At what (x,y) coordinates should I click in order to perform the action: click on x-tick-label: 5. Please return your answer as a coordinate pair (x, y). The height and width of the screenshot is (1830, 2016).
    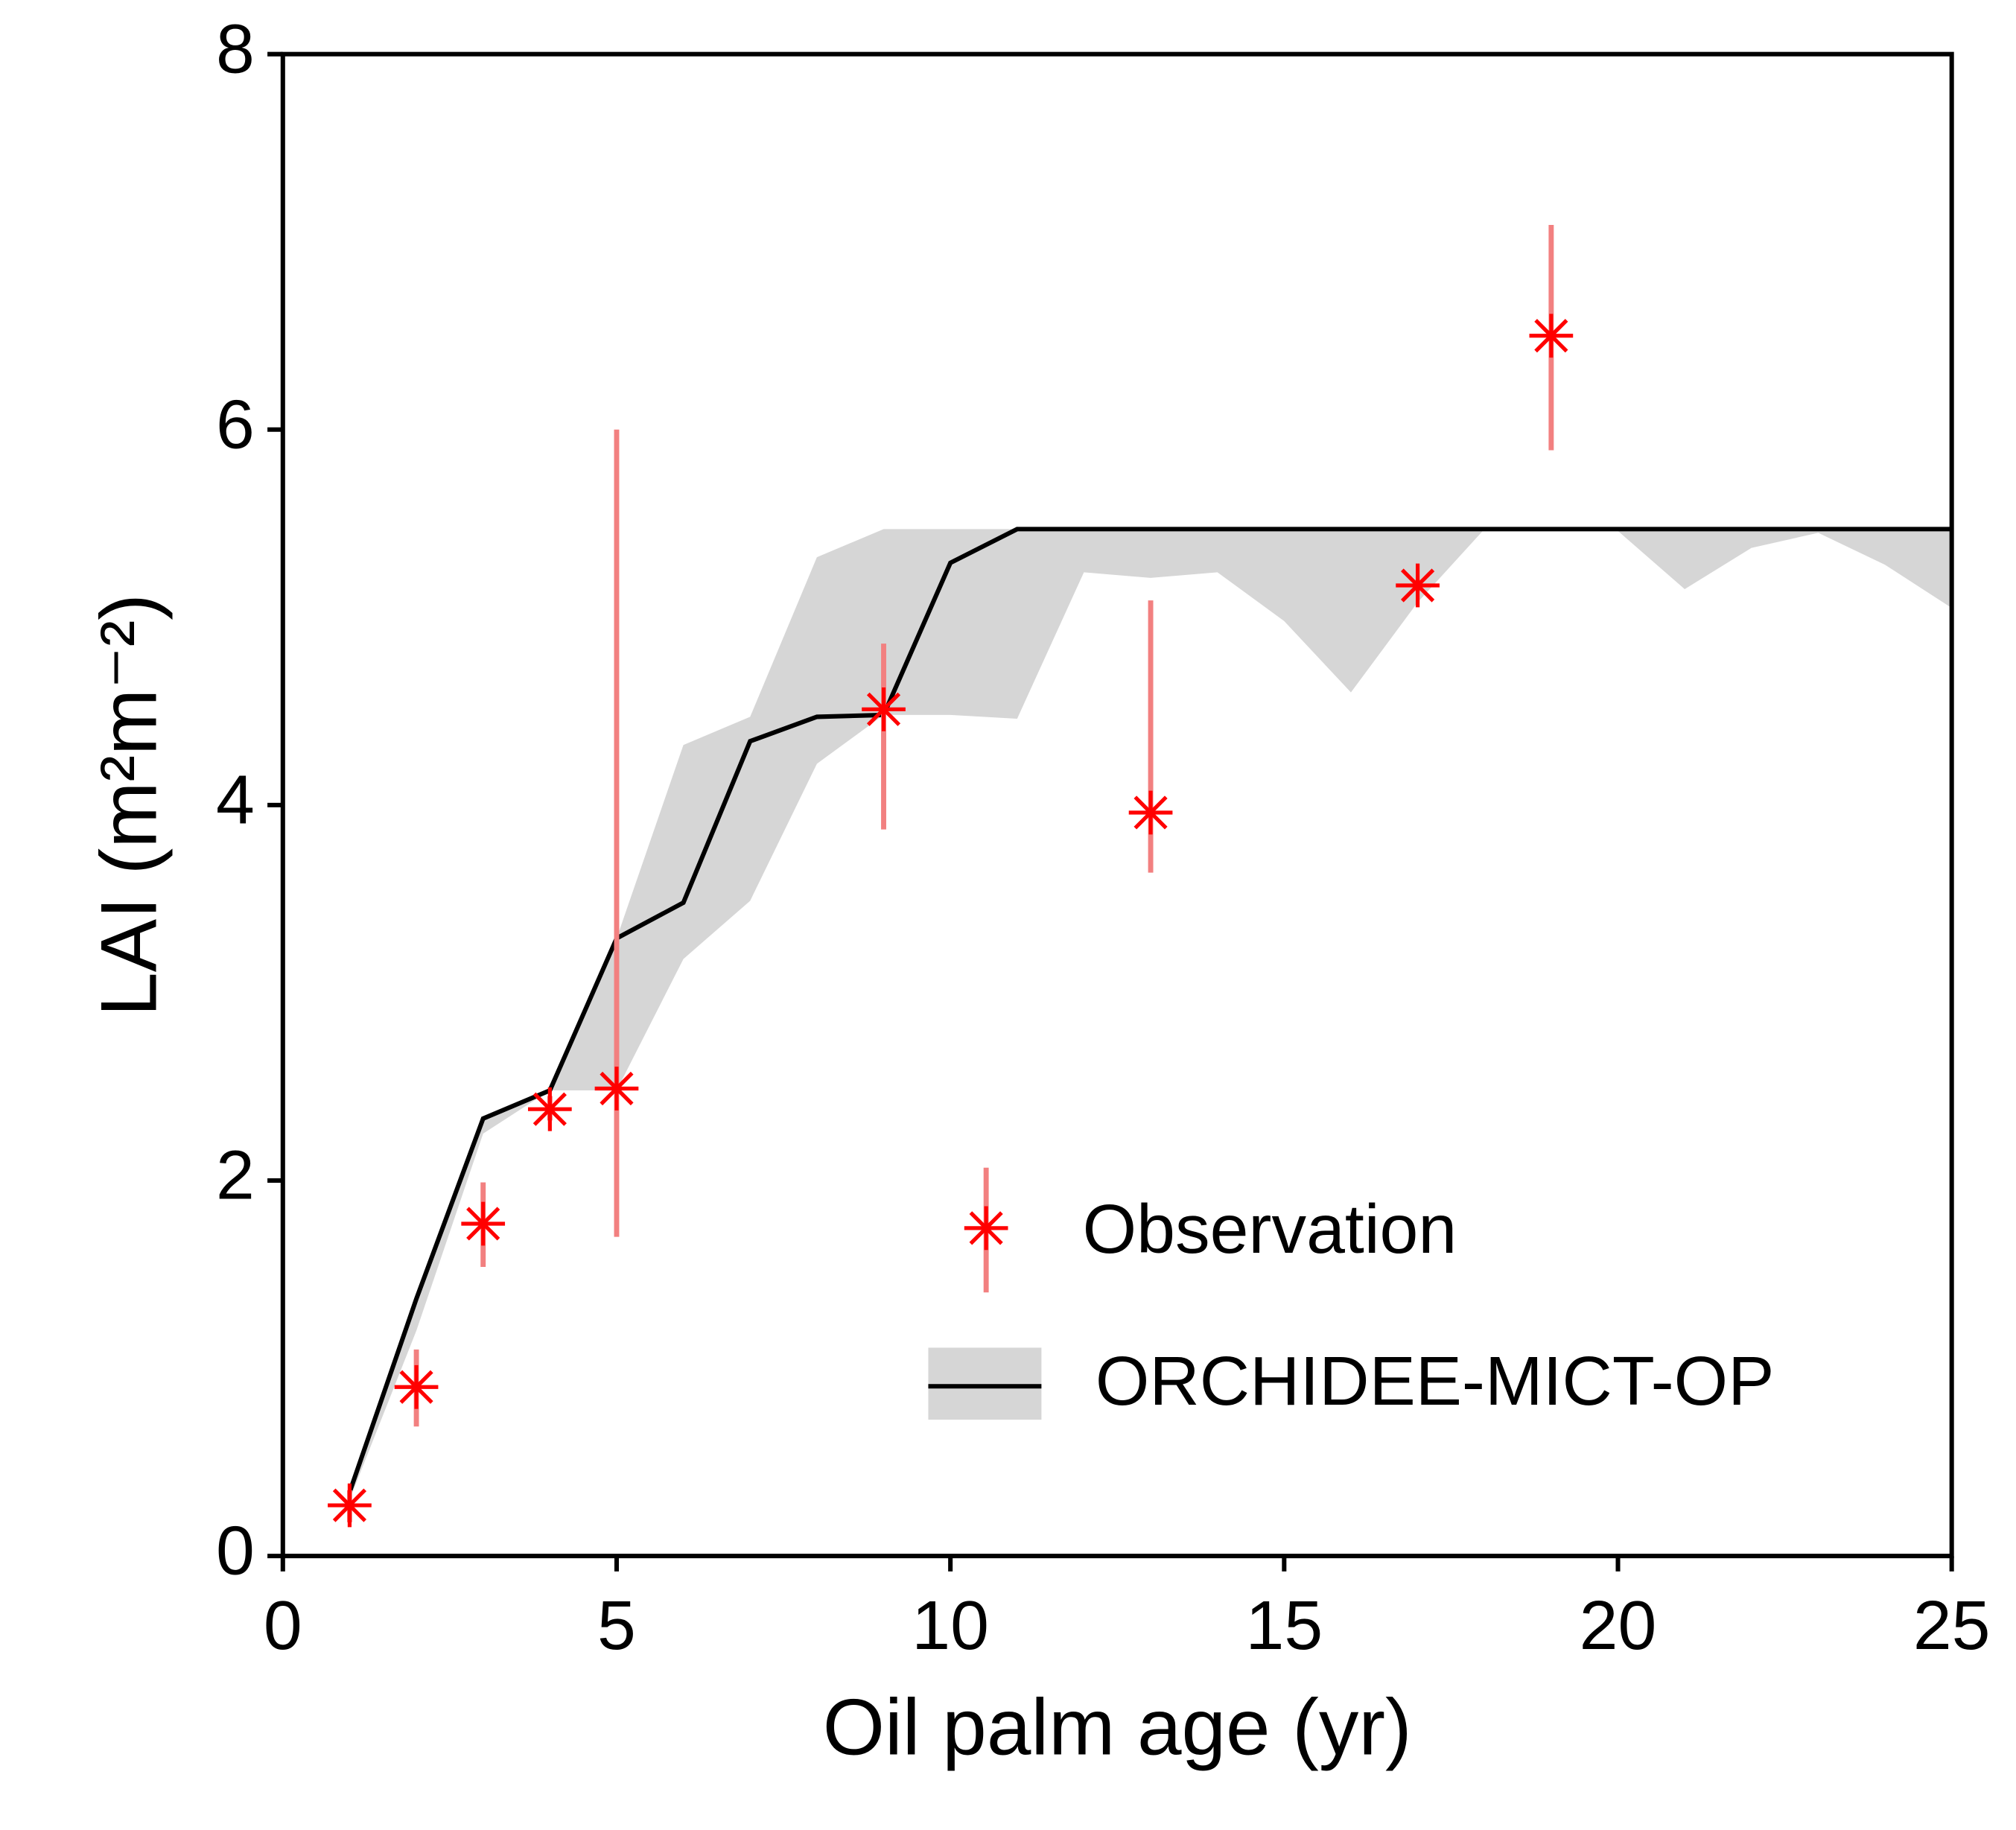
    Looking at the image, I should click on (616, 1625).